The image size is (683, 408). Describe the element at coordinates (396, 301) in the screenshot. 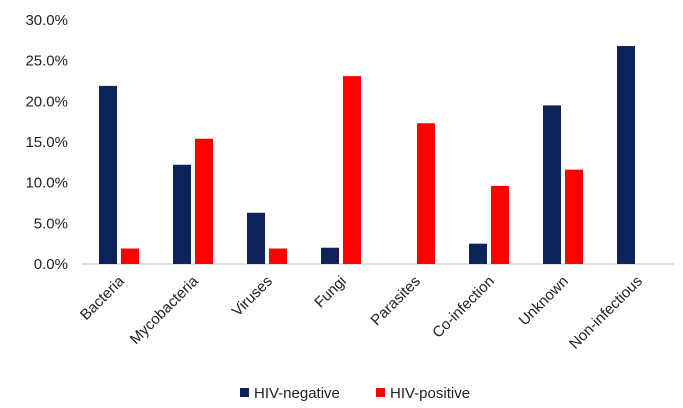

I see `x-category-label: Parasites` at that location.